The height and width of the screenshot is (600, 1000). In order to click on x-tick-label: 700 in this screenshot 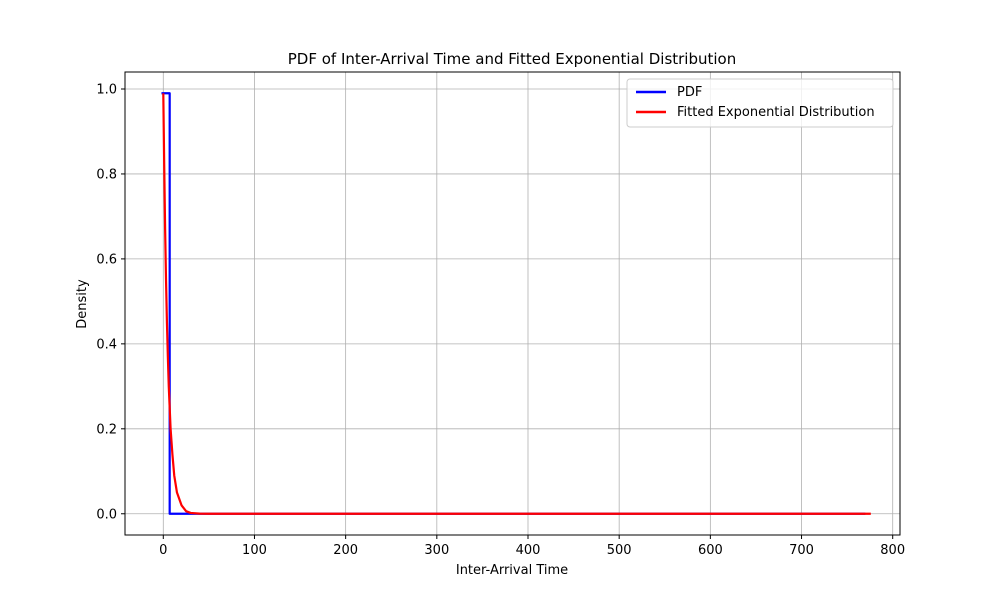, I will do `click(801, 550)`.